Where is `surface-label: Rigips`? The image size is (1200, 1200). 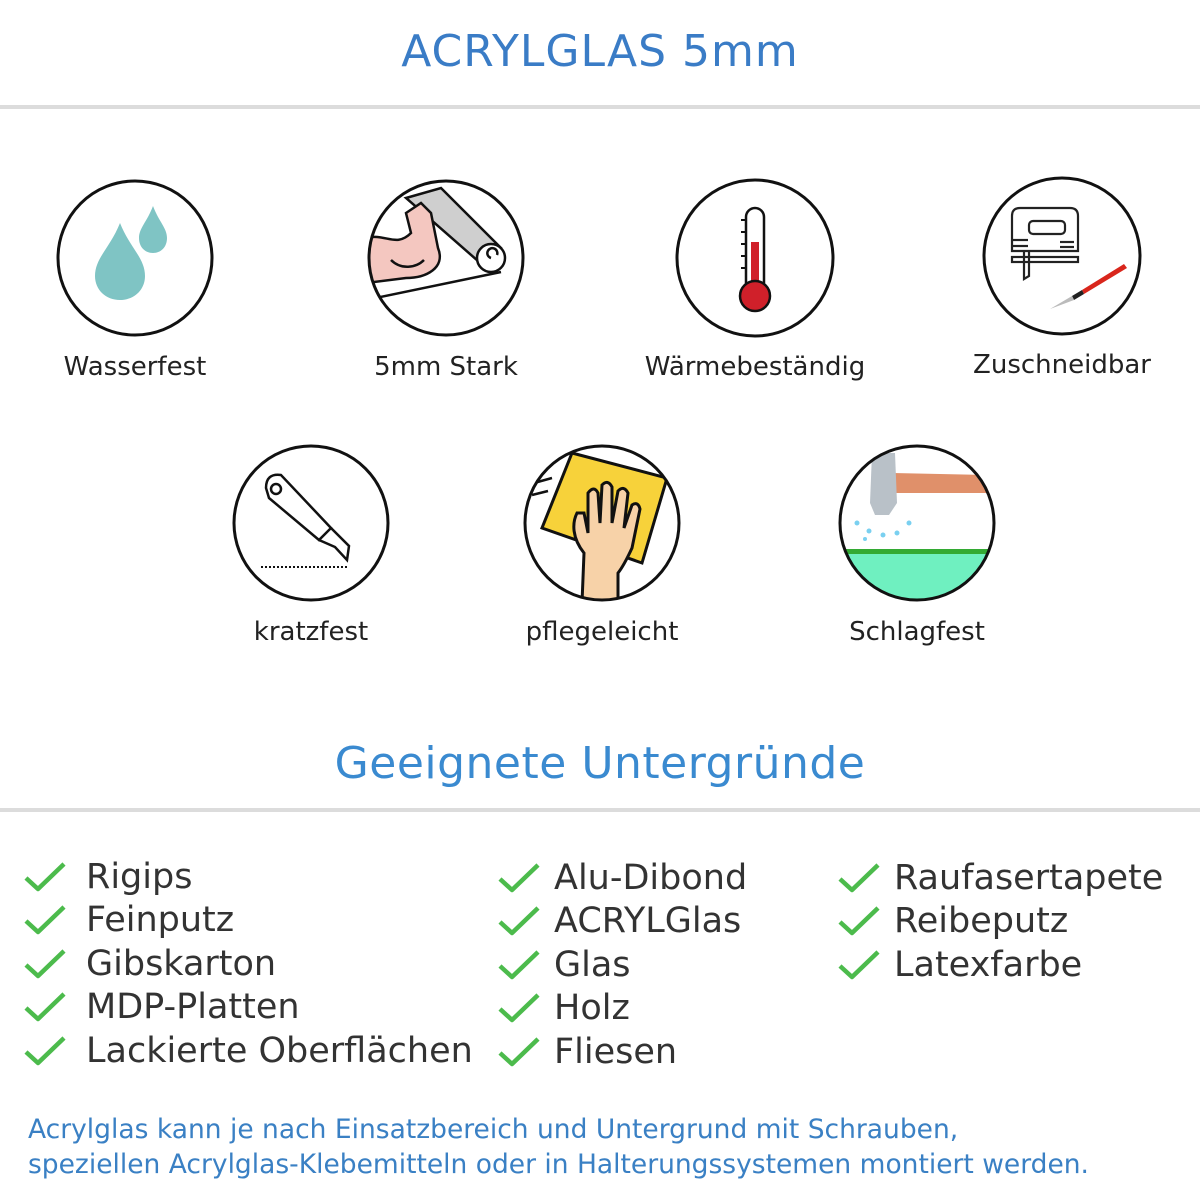
surface-label: Rigips is located at coordinates (139, 876).